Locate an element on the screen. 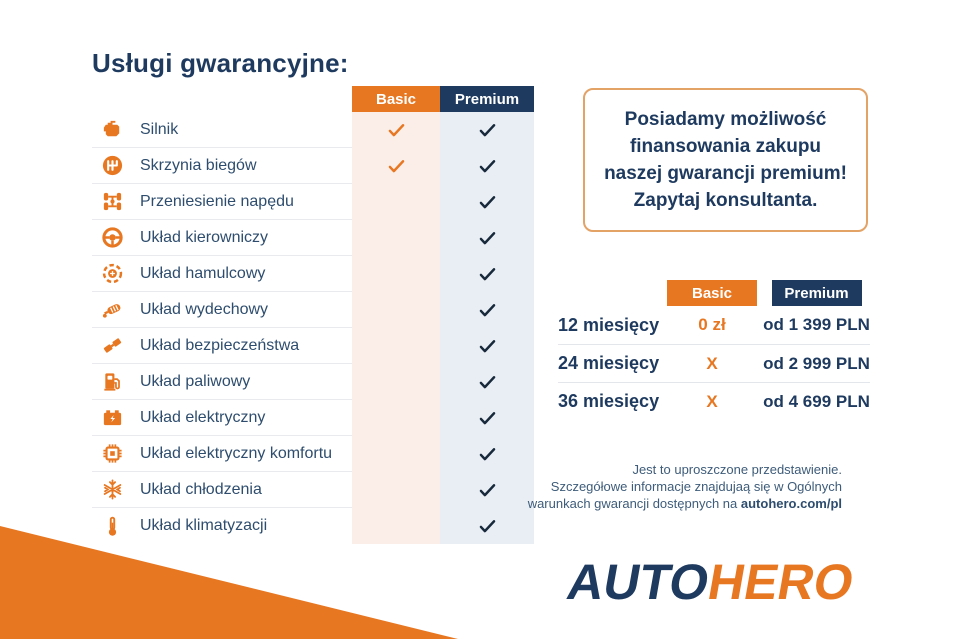 The width and height of the screenshot is (960, 639). table-row: Silnik is located at coordinates (313, 130).